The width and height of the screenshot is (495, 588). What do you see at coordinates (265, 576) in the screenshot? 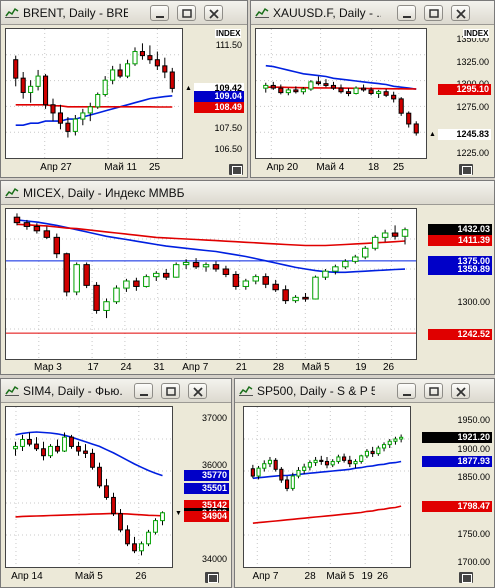
I see `time-tick-label: Апр 7` at bounding box center [265, 576].